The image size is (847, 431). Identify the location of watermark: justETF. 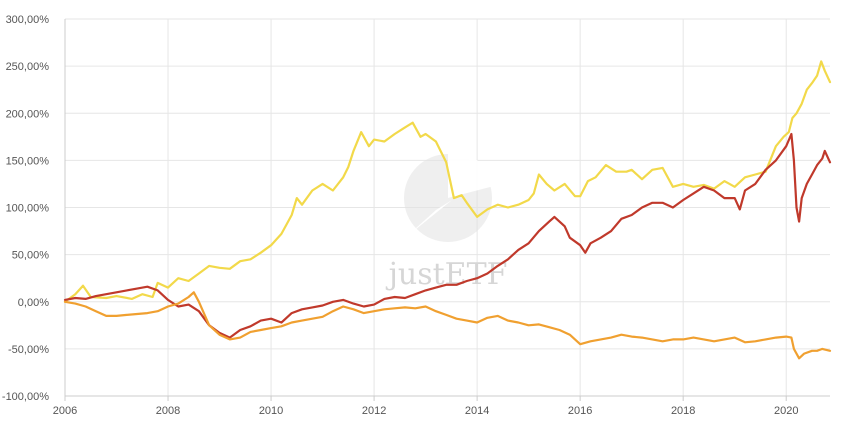
(447, 221).